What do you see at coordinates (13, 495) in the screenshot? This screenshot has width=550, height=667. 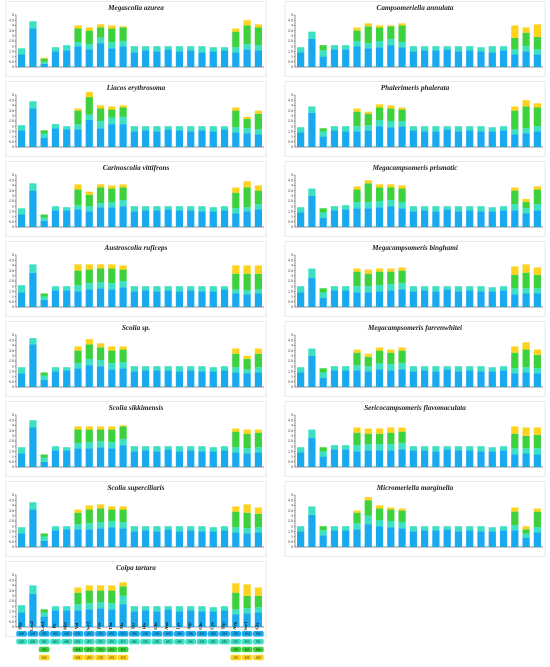 I see `y-tick-label: 5` at bounding box center [13, 495].